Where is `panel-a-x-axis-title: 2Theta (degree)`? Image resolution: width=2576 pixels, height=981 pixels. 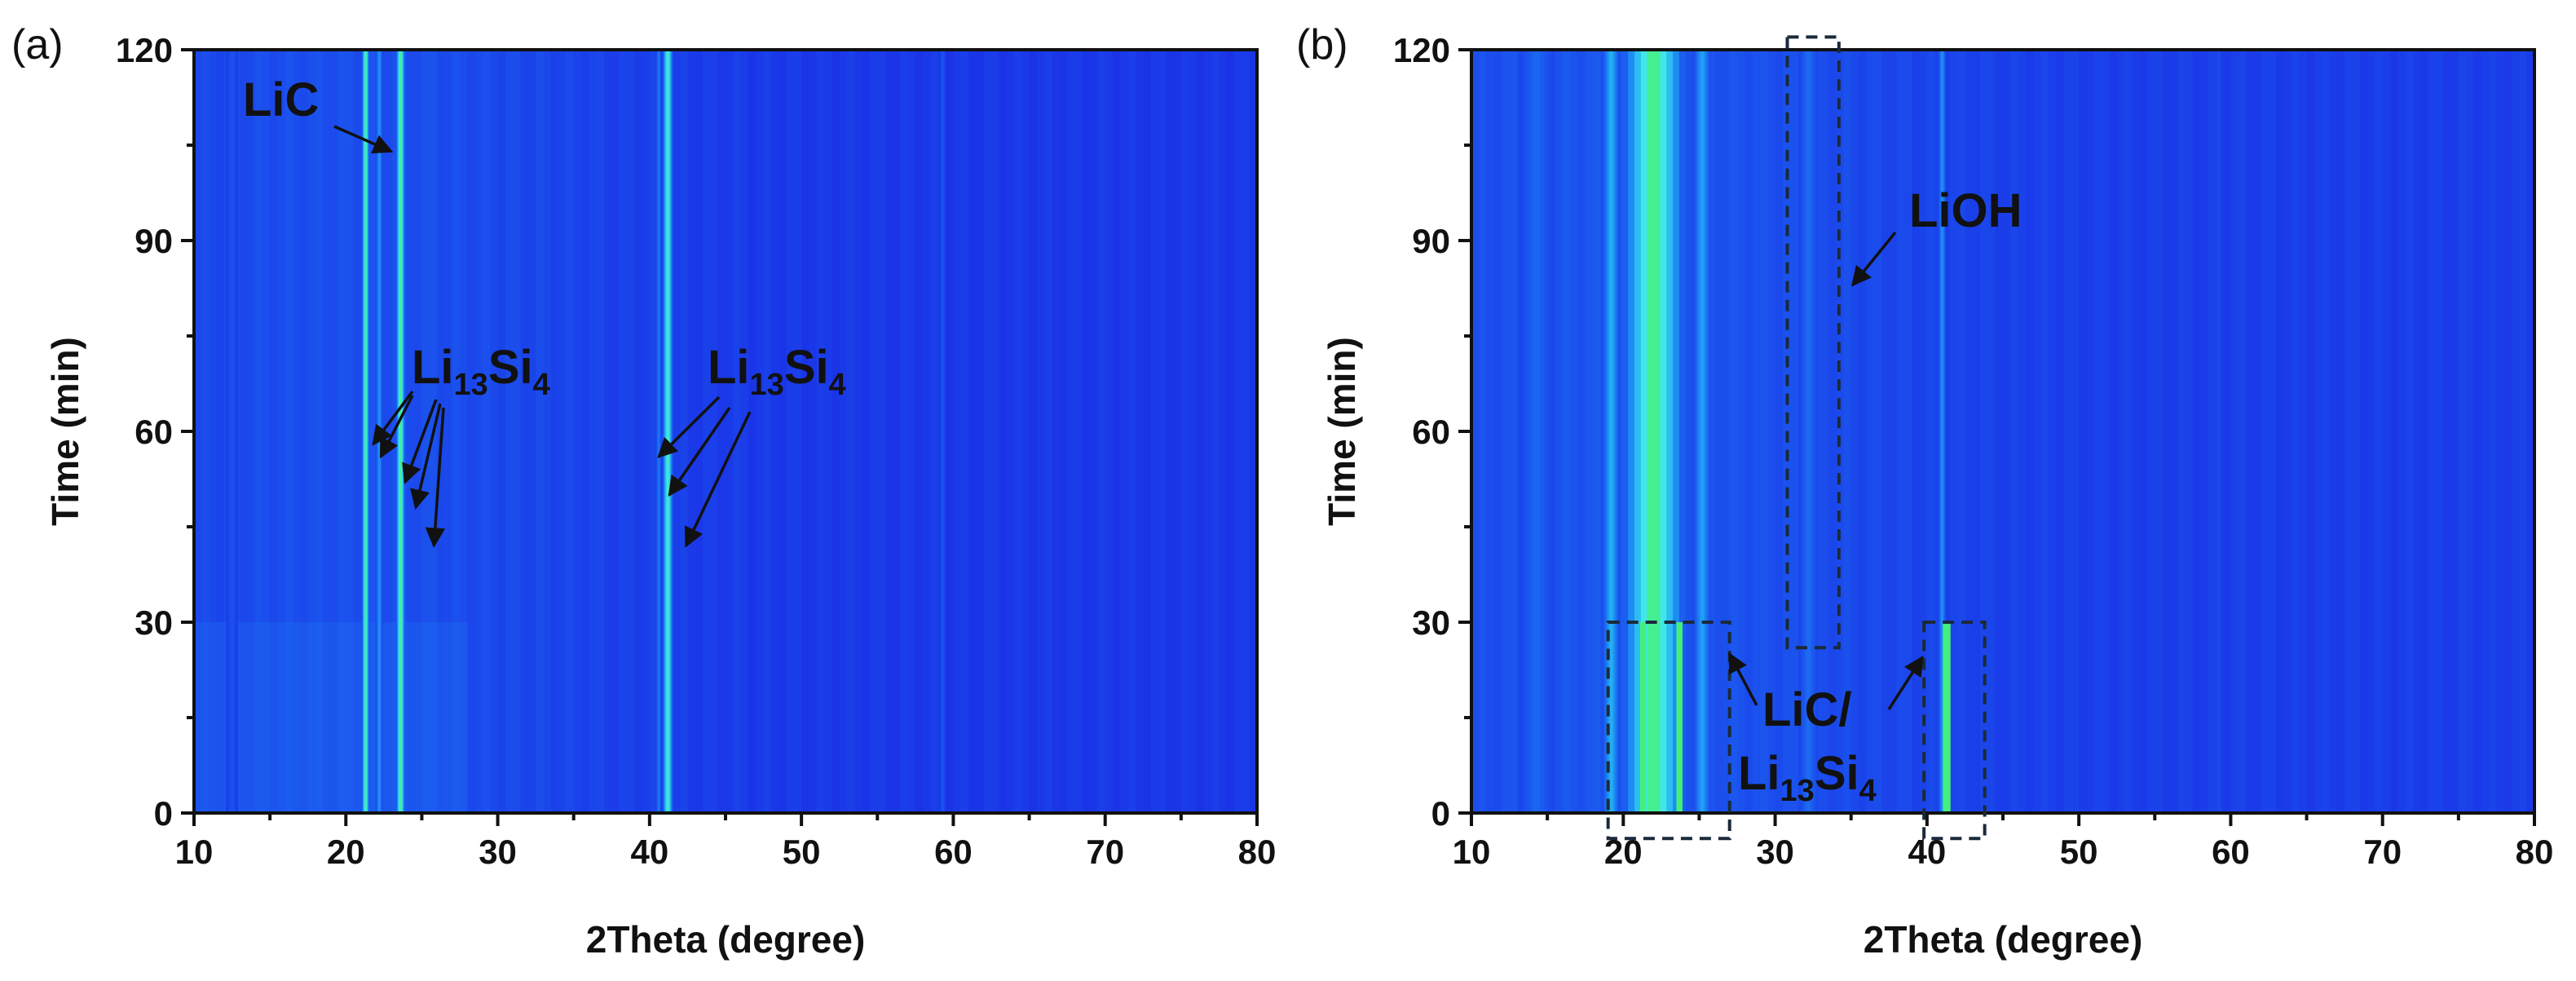 panel-a-x-axis-title: 2Theta (degree) is located at coordinates (726, 939).